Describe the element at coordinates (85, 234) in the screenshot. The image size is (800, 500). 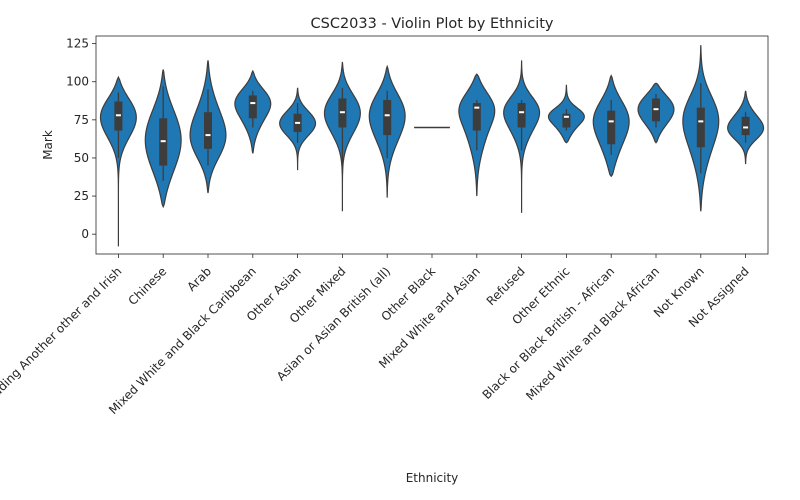
I see `y-tick-label: 0` at that location.